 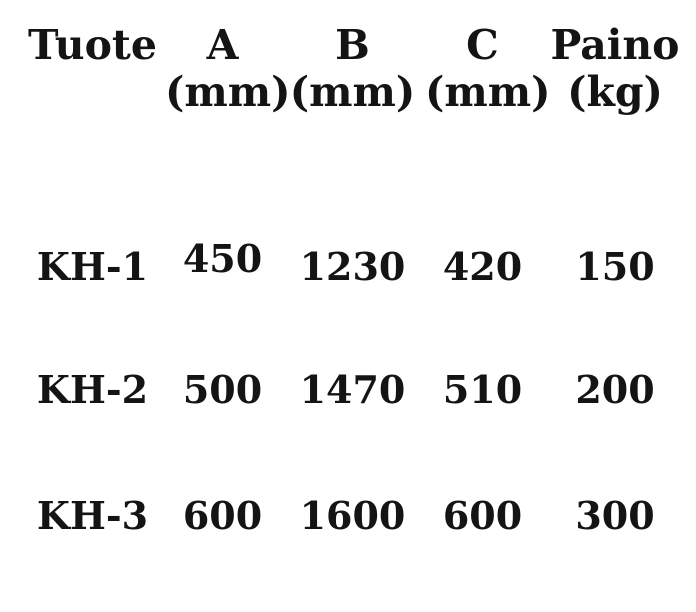 I want to click on header-cell-c: C (mm), so click(x=488, y=68).